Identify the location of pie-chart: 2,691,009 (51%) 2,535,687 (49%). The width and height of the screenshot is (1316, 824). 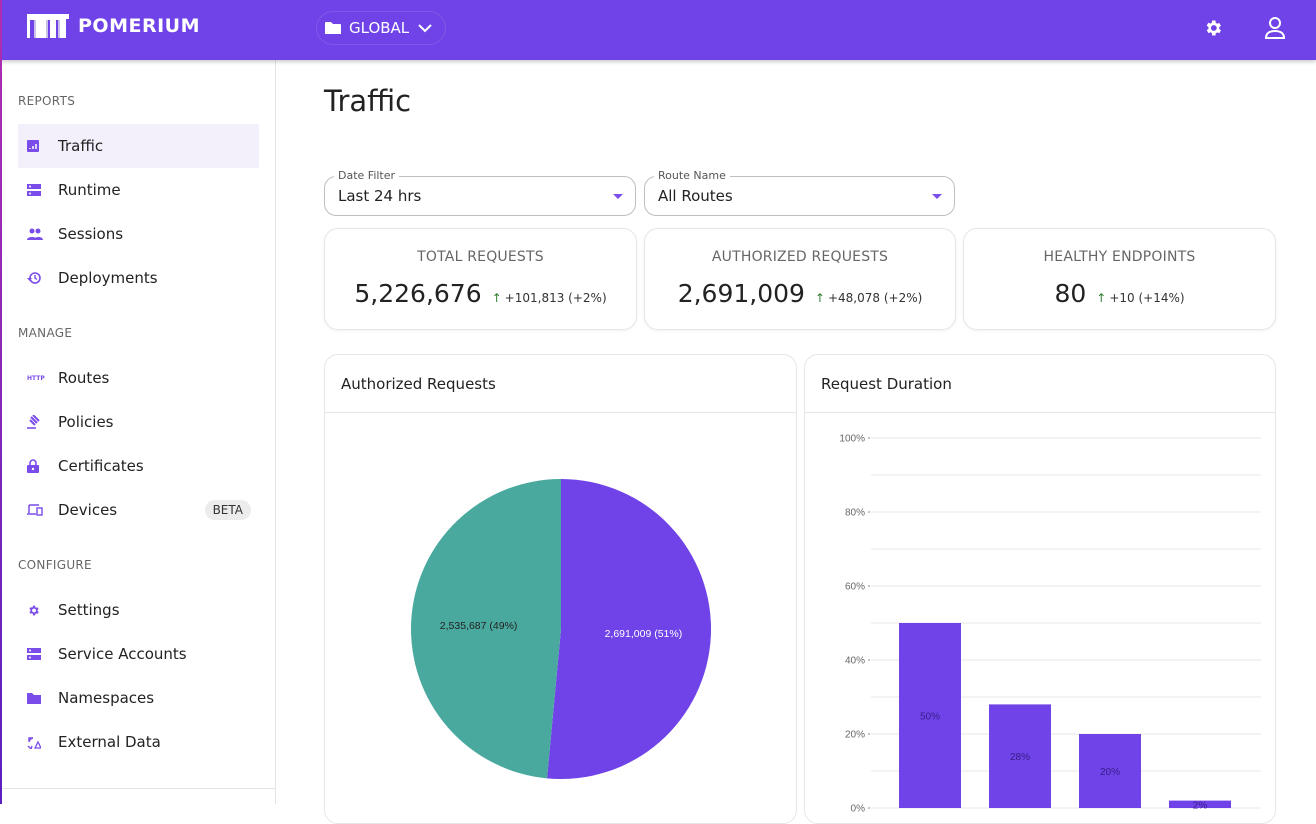
(560, 629).